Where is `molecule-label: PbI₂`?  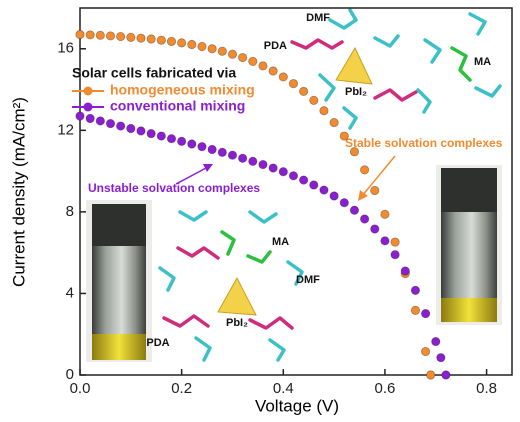 molecule-label: PbI₂ is located at coordinates (356, 92).